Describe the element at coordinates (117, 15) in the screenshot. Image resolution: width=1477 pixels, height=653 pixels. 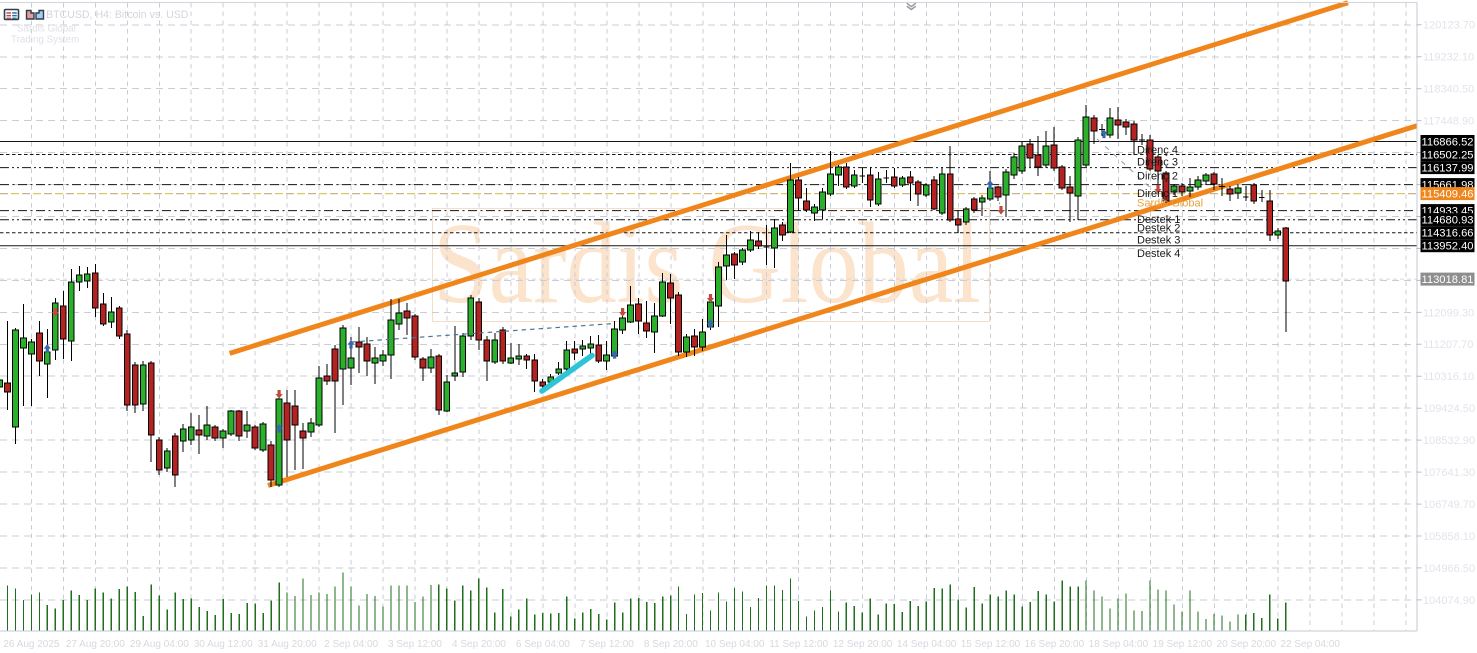
I see `svg-text: BTCUSD, H4: Bitcoin vs. USD` at that location.